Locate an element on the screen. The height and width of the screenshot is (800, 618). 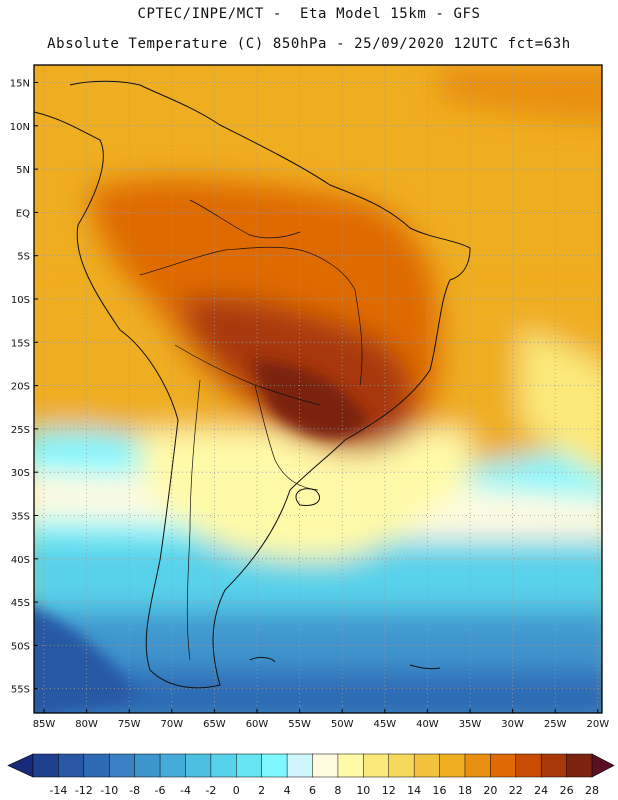
colorbar-label: 22 is located at coordinates (516, 790).